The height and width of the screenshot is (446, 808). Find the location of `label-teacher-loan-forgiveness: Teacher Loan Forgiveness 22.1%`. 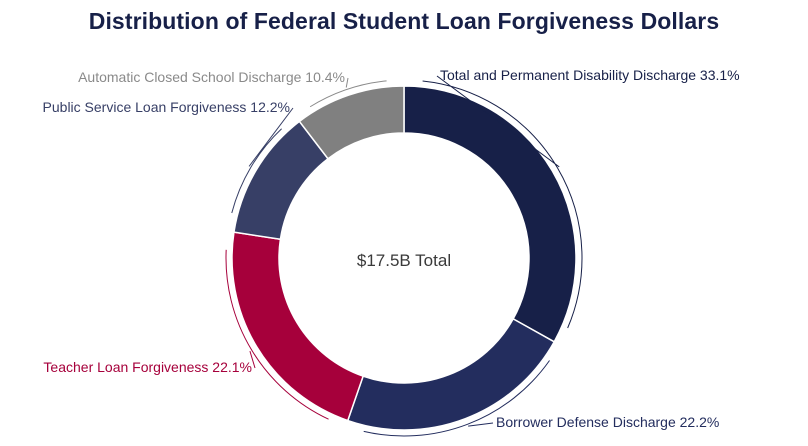

label-teacher-loan-forgiveness: Teacher Loan Forgiveness 22.1% is located at coordinates (147, 367).